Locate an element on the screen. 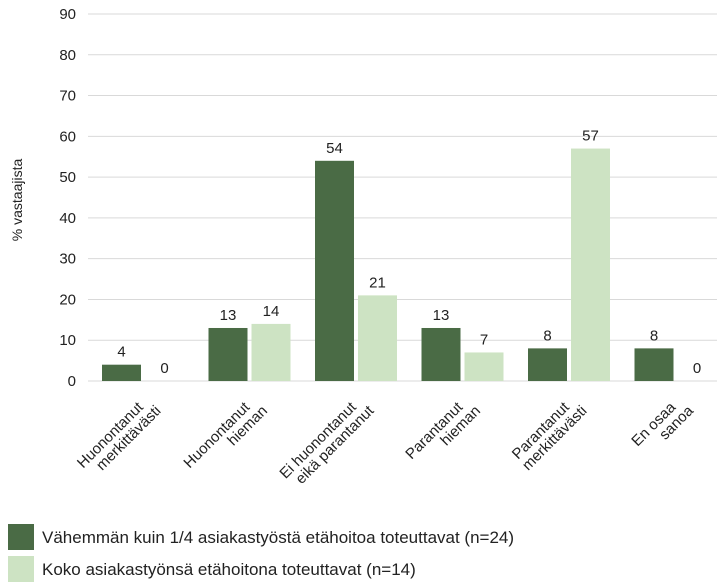  y-tick-label: 90 is located at coordinates (67, 14).